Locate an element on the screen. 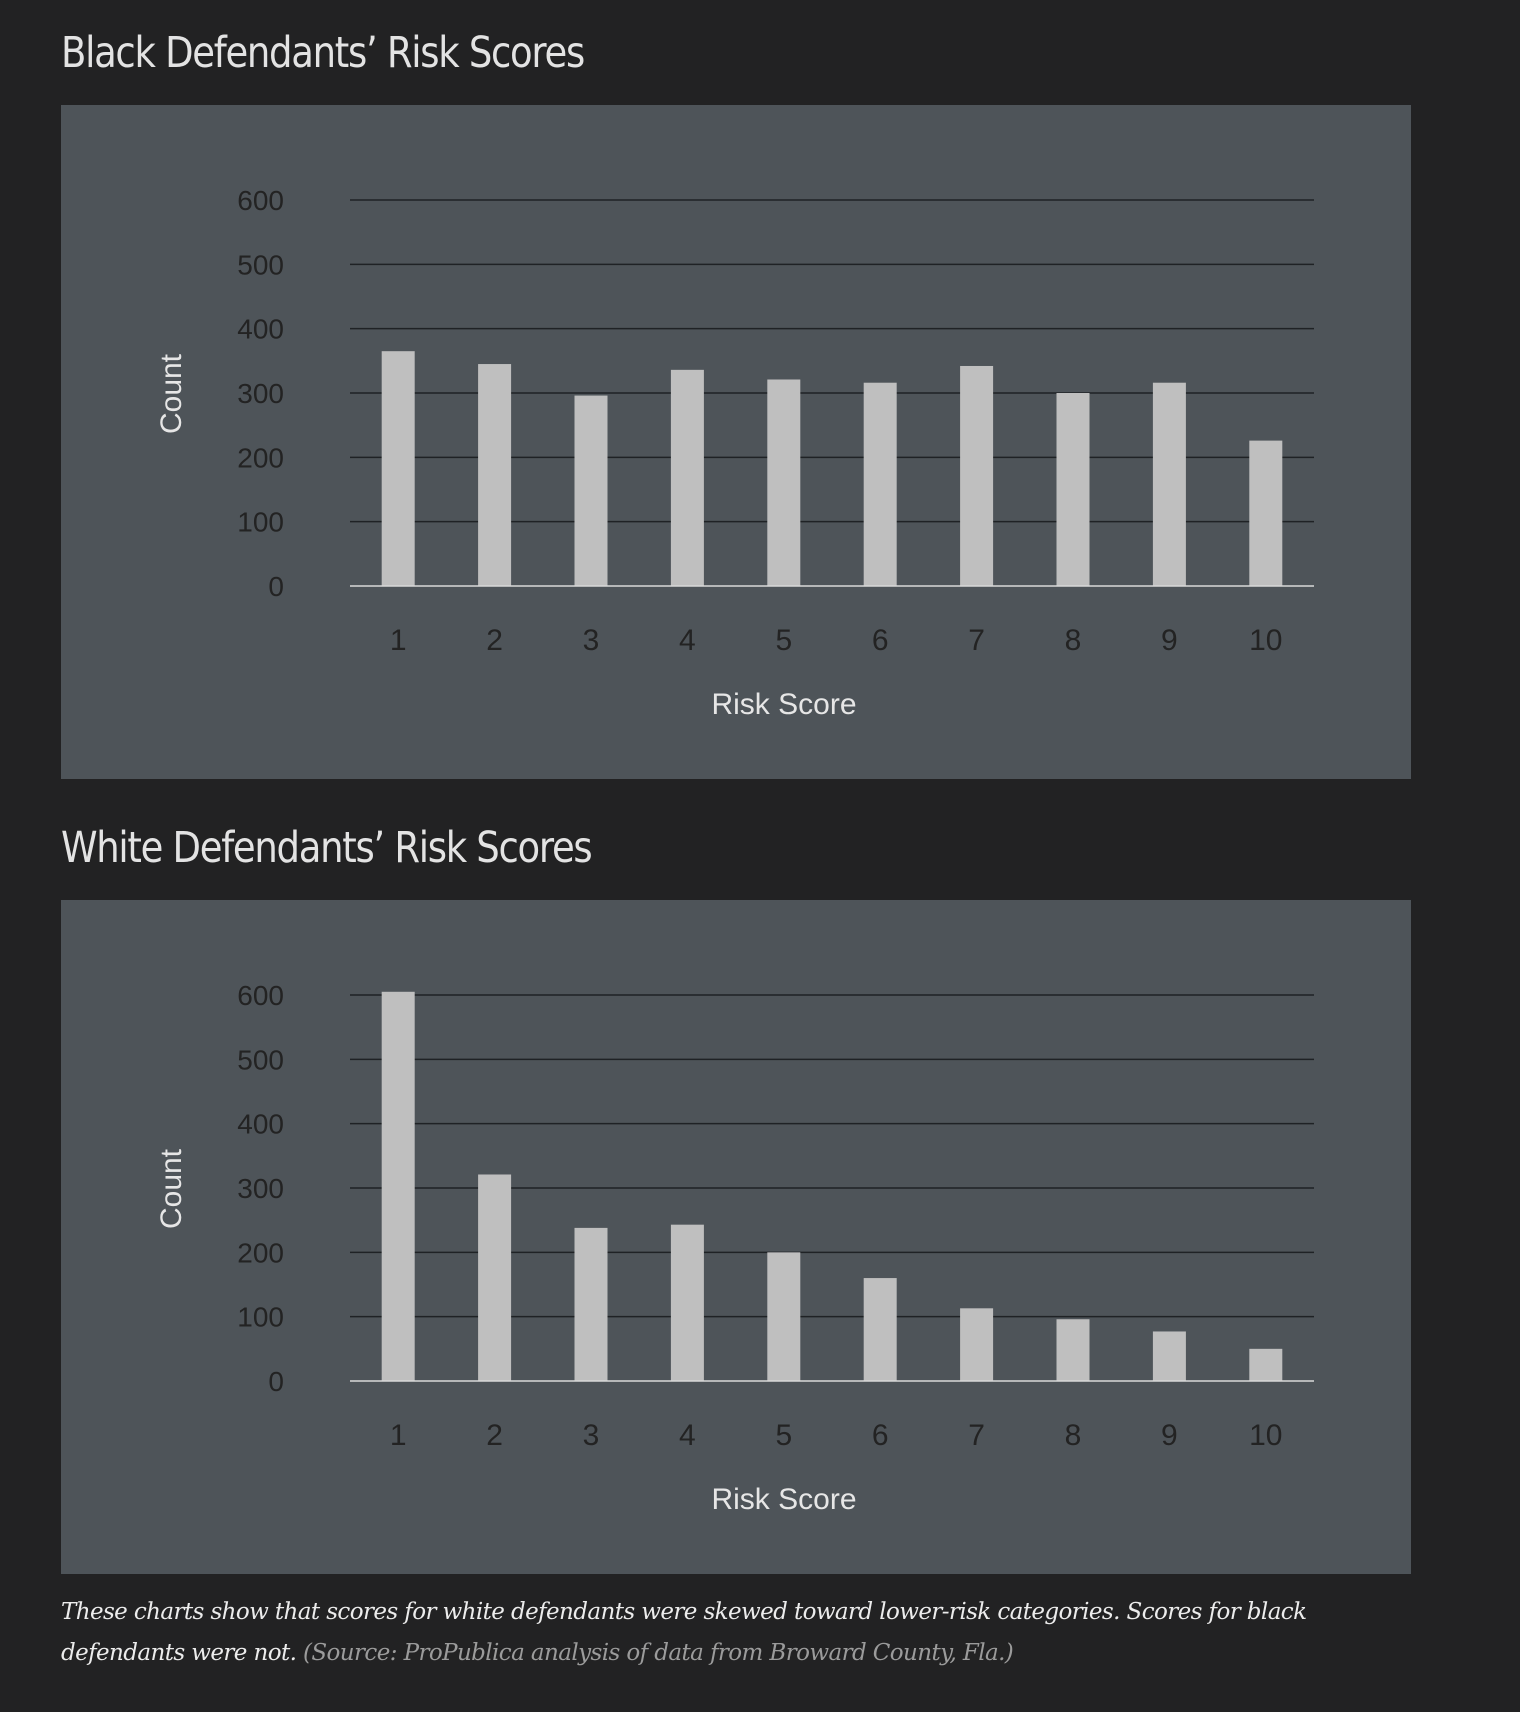 The image size is (1520, 1712). chart-title-white: White Defendants’ Risk Scores is located at coordinates (327, 848).